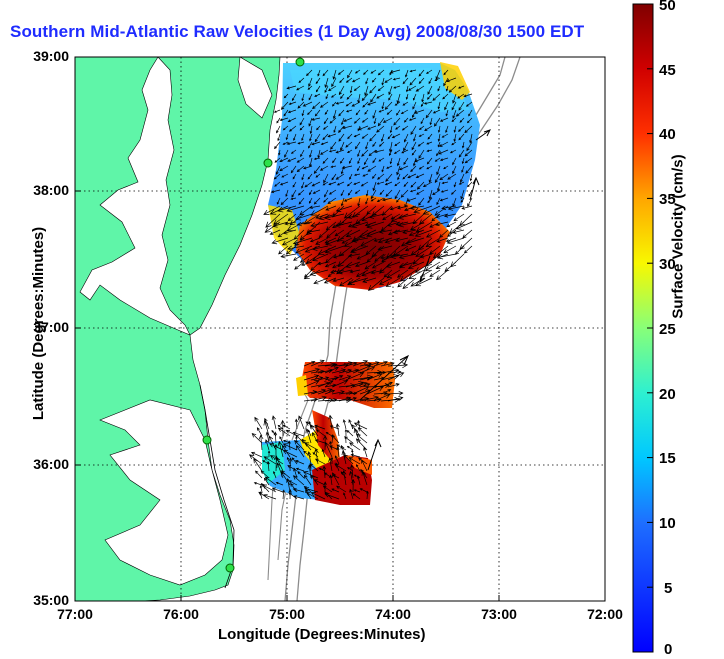 Image resolution: width=724 pixels, height=659 pixels. What do you see at coordinates (667, 264) in the screenshot?
I see `colorbar-tick-label: 30` at bounding box center [667, 264].